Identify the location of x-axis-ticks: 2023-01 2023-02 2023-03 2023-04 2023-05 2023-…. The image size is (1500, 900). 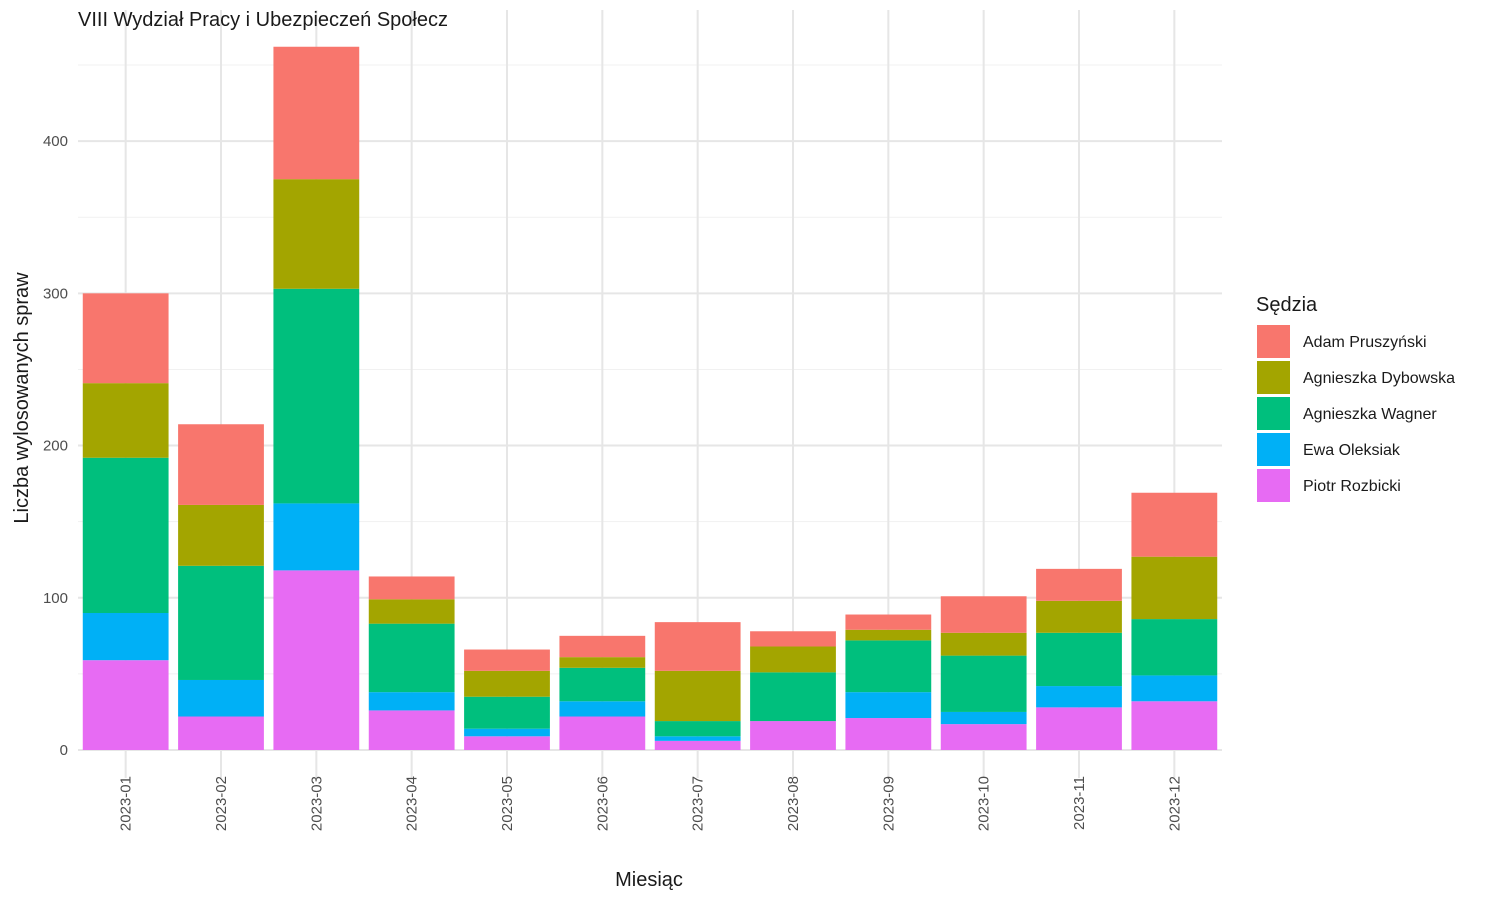
(651, 803).